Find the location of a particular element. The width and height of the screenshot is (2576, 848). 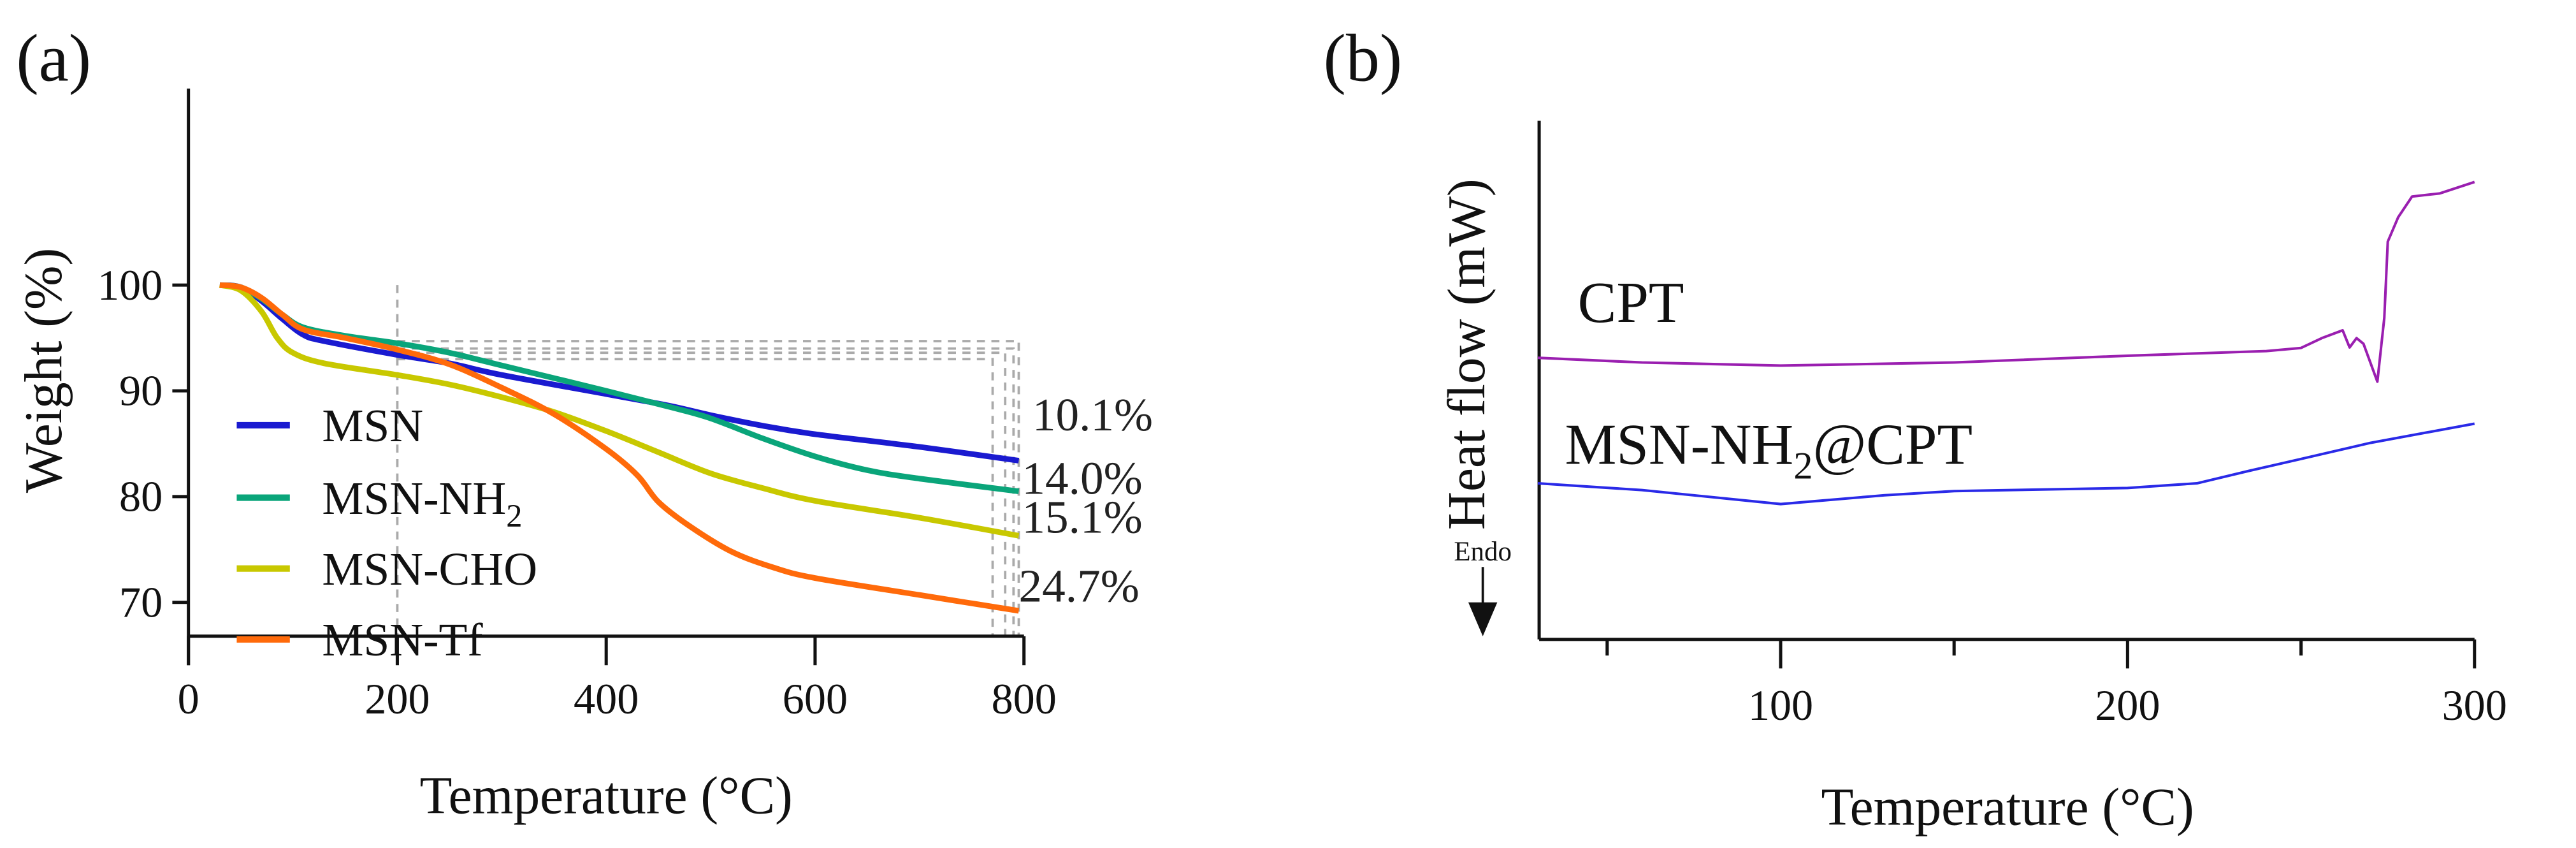

legend-label-text: MSN is located at coordinates (372, 426).